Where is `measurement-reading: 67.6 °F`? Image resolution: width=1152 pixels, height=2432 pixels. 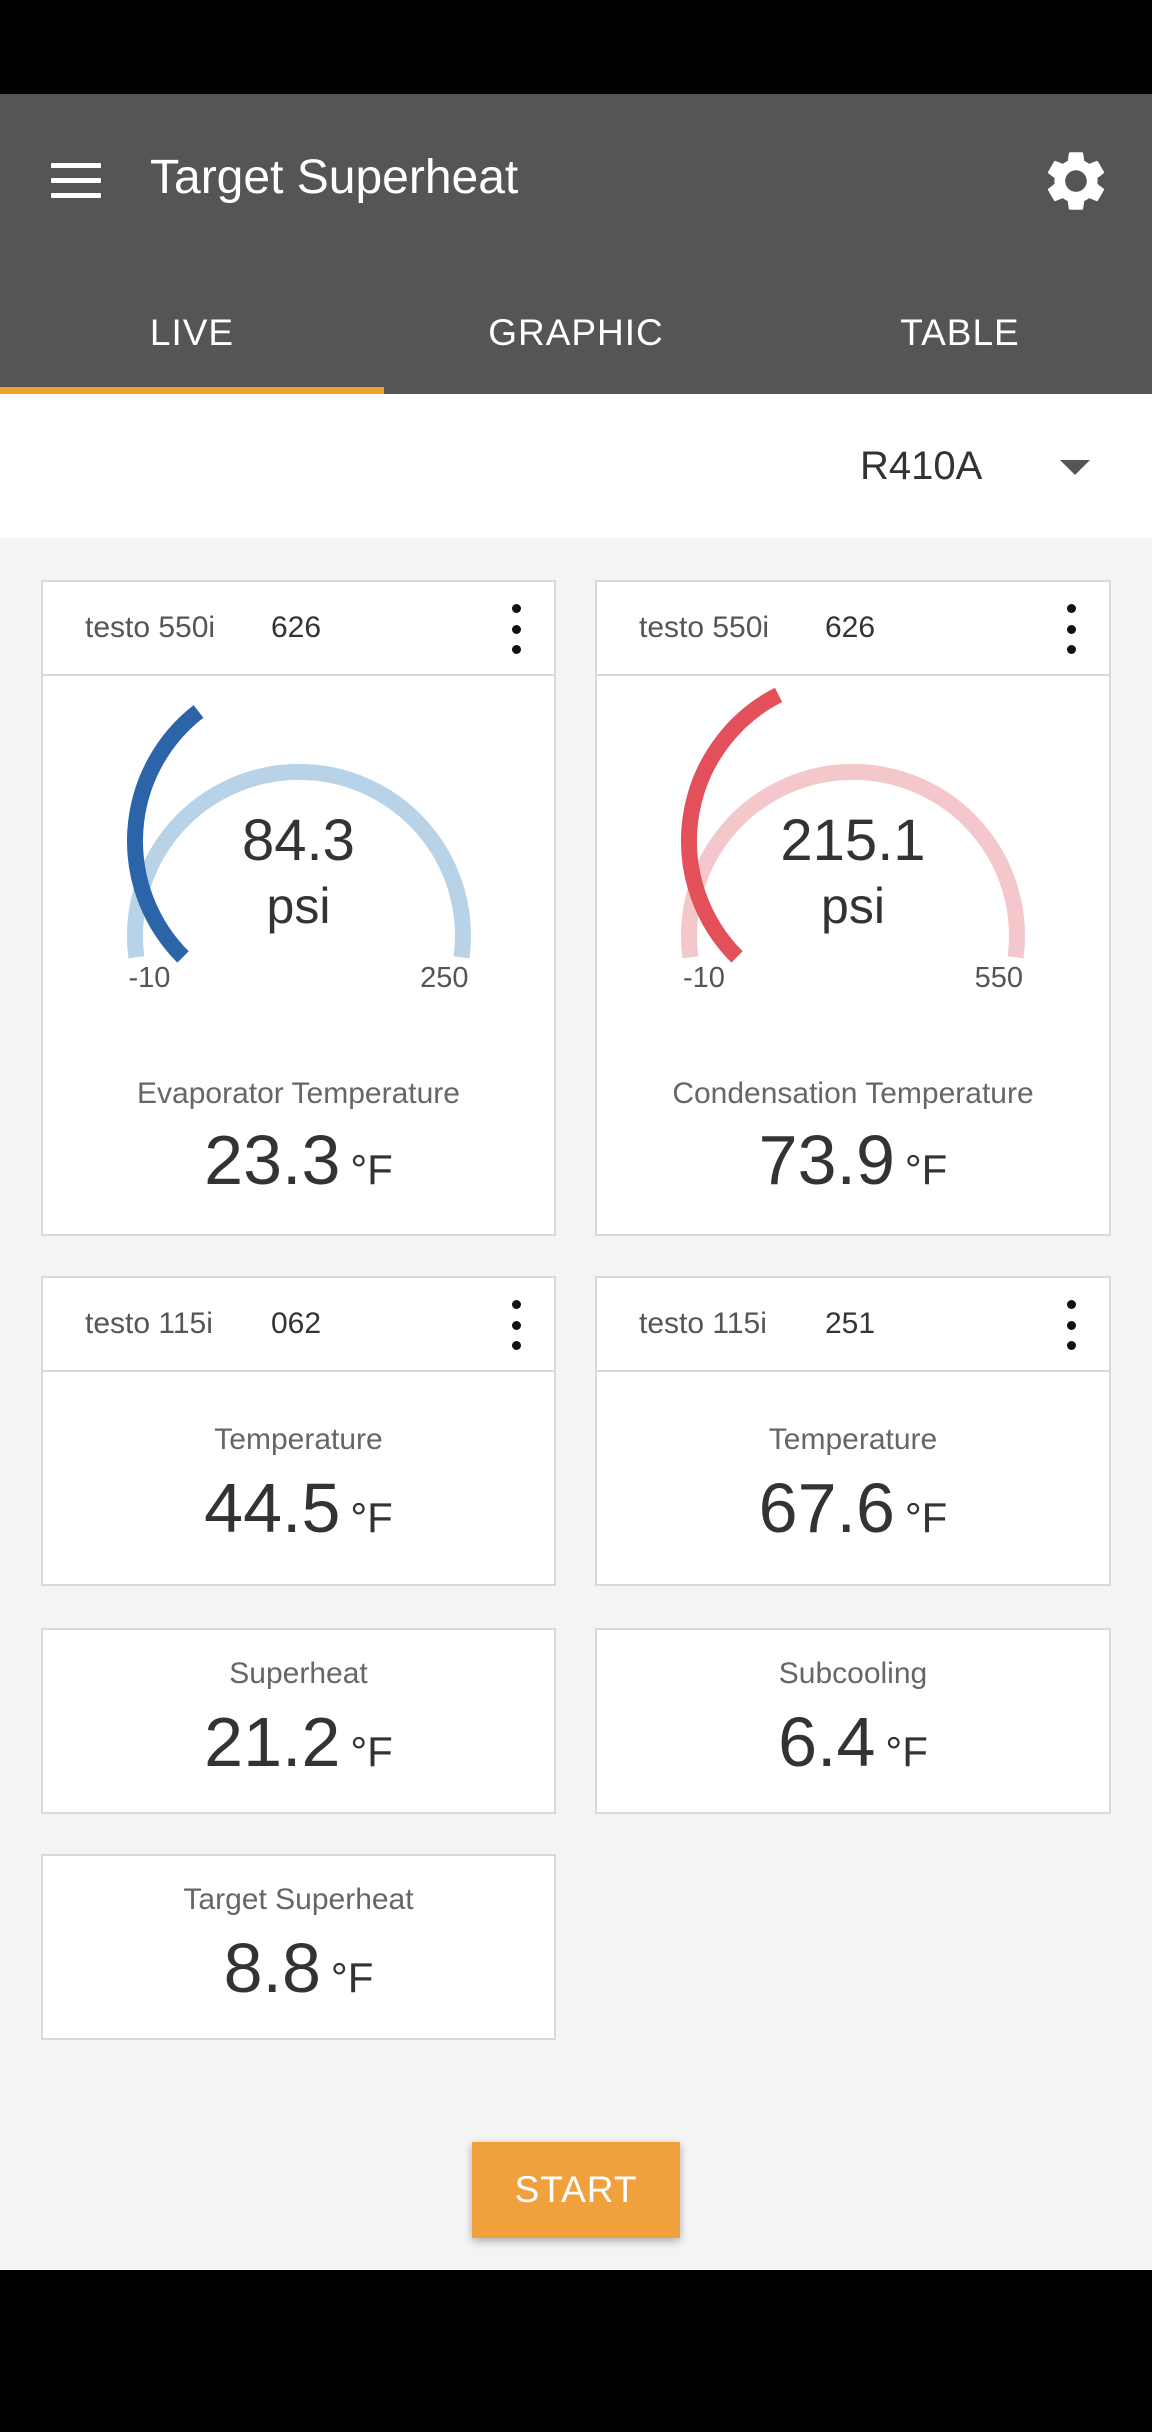
measurement-reading: 67.6 °F is located at coordinates (853, 1518).